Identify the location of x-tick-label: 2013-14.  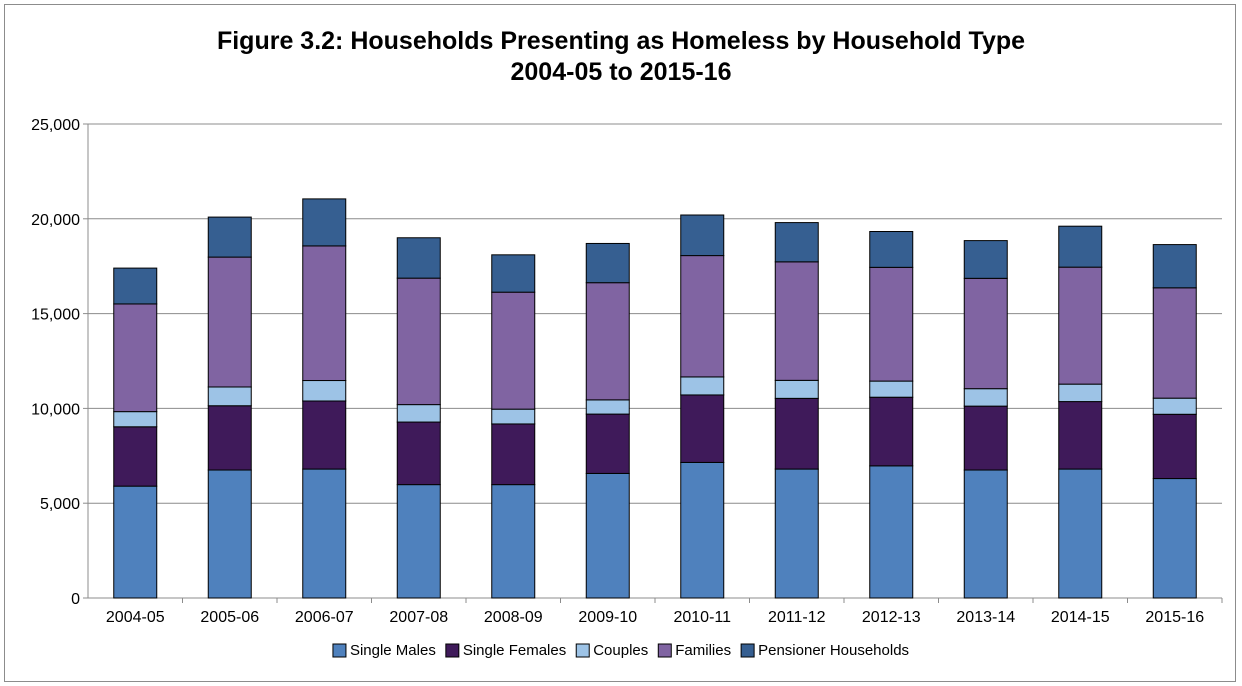
(985, 617).